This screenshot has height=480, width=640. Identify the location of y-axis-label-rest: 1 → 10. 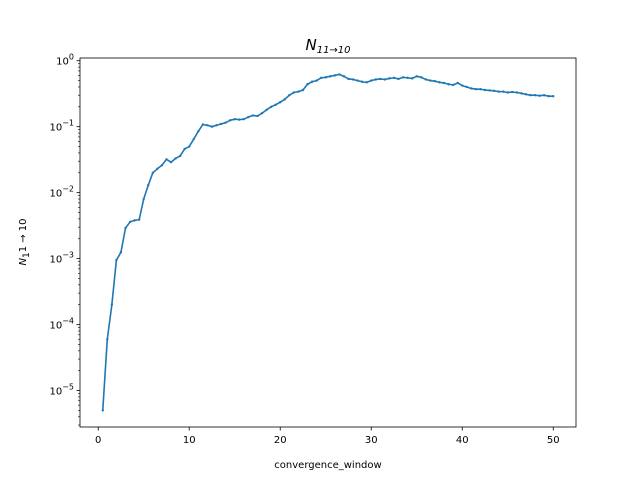
(23, 235).